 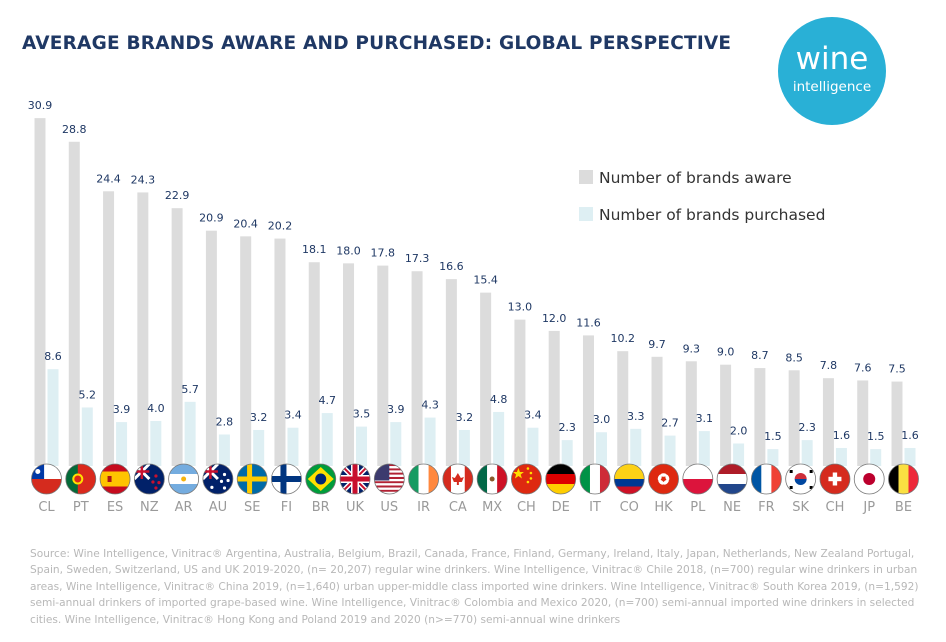 I want to click on data-label-aware: 18.0, so click(x=348, y=250).